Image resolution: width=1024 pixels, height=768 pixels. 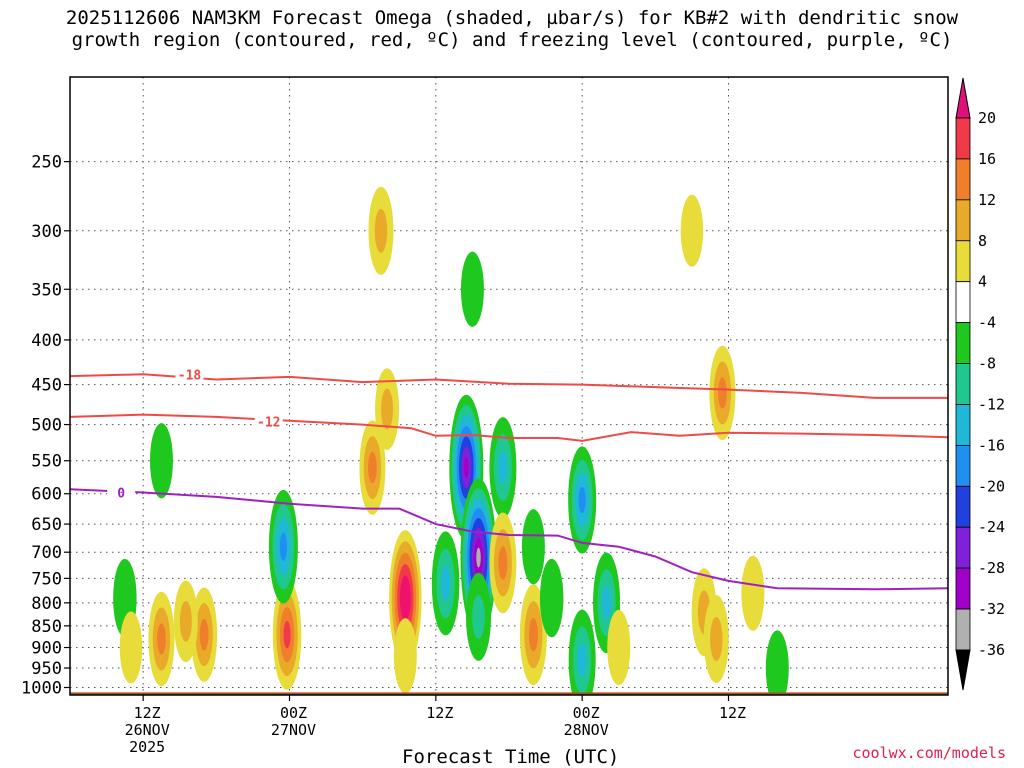 What do you see at coordinates (268, 423) in the screenshot?
I see `dgz-contour-minus12-label: -12` at bounding box center [268, 423].